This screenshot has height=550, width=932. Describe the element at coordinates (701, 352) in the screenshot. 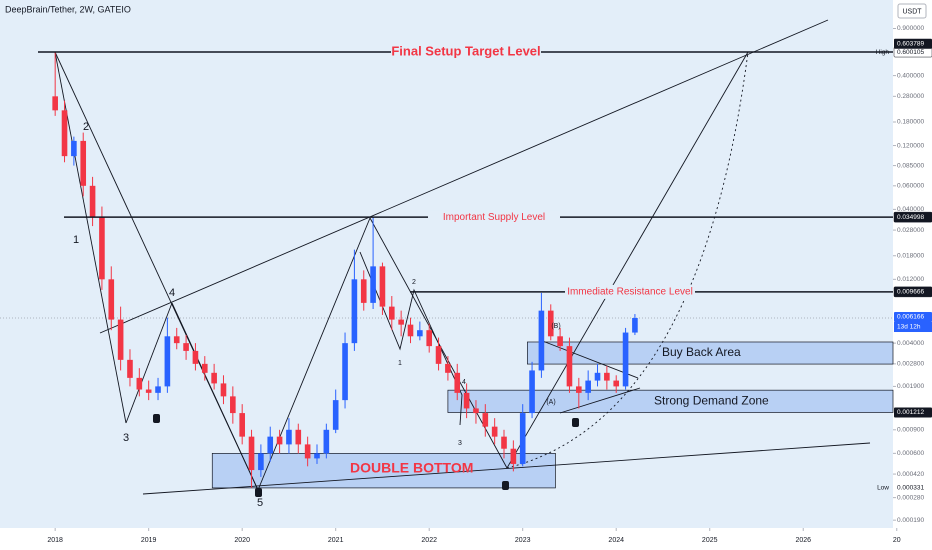

I see `zone-label: Buy Back Area` at that location.